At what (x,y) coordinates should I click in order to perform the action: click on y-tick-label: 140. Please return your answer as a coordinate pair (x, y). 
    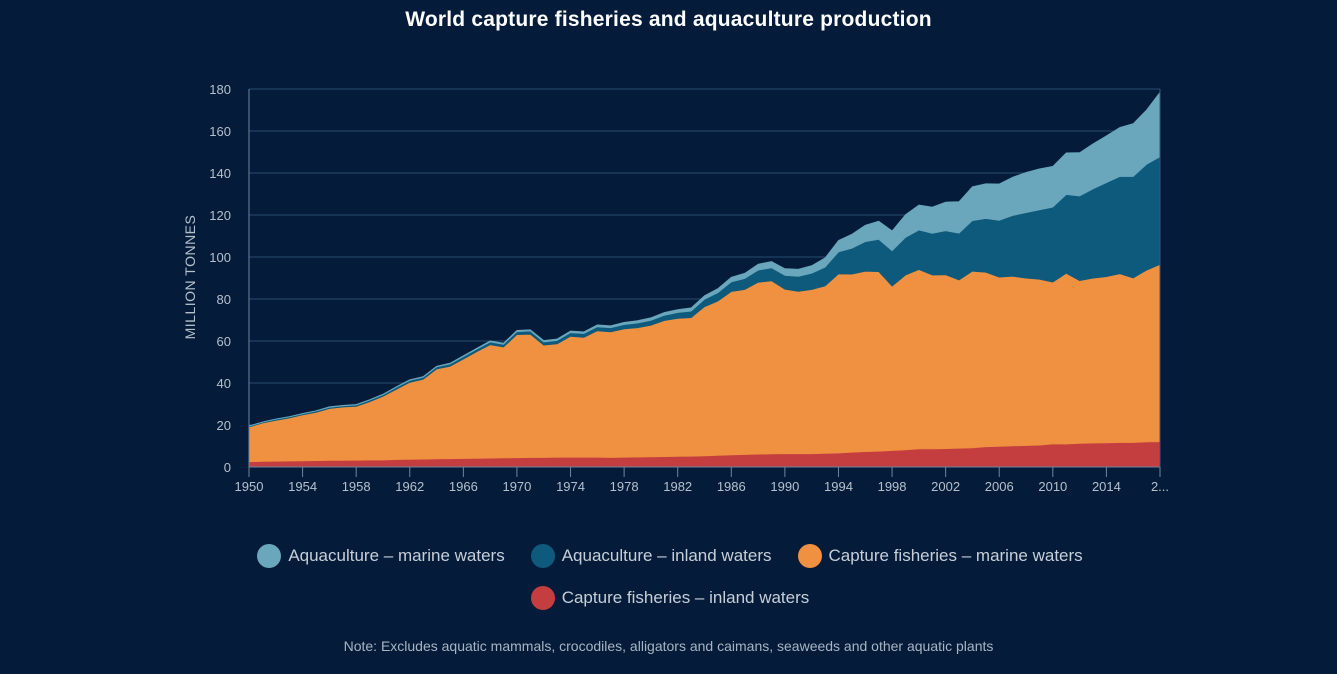
    Looking at the image, I should click on (220, 173).